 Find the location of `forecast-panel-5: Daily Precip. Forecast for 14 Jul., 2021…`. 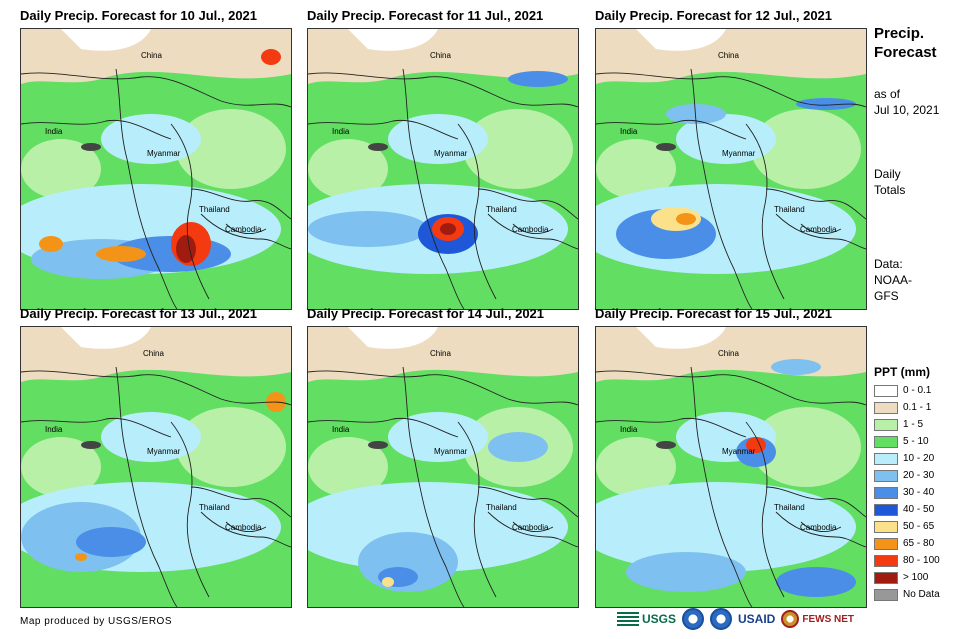

forecast-panel-5: Daily Precip. Forecast for 14 Jul., 2021… is located at coordinates (452, 457).